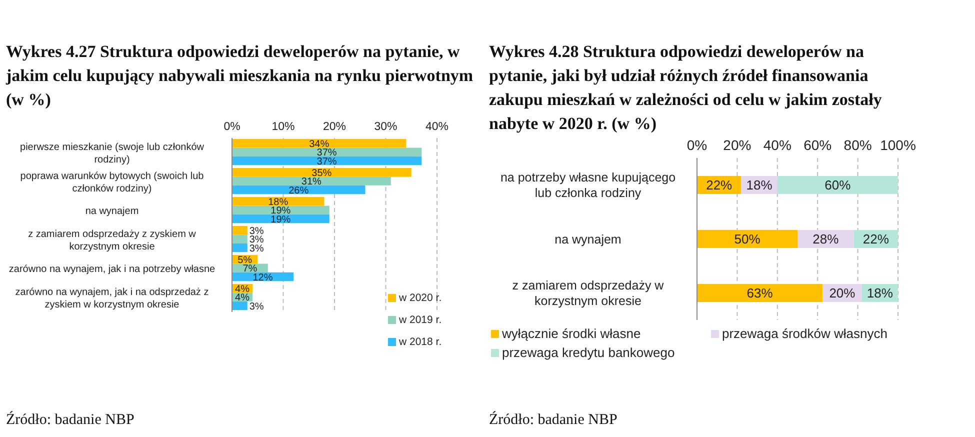 This screenshot has width=975, height=437. I want to click on data-label: 7%, so click(250, 269).